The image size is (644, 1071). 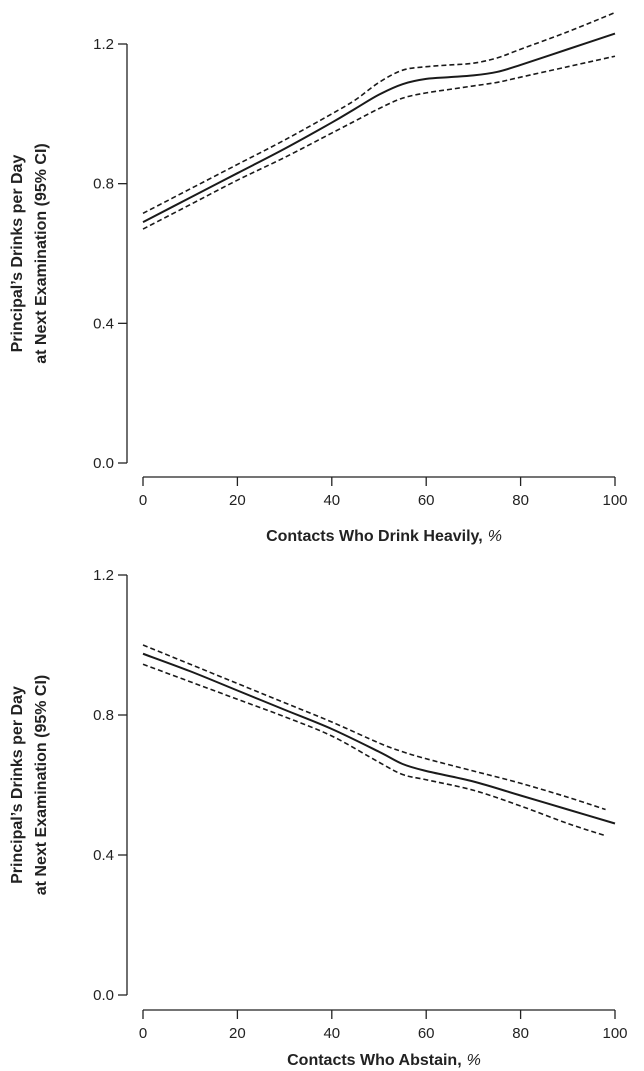 What do you see at coordinates (143, 500) in the screenshot?
I see `top-x-tick-label: 0` at bounding box center [143, 500].